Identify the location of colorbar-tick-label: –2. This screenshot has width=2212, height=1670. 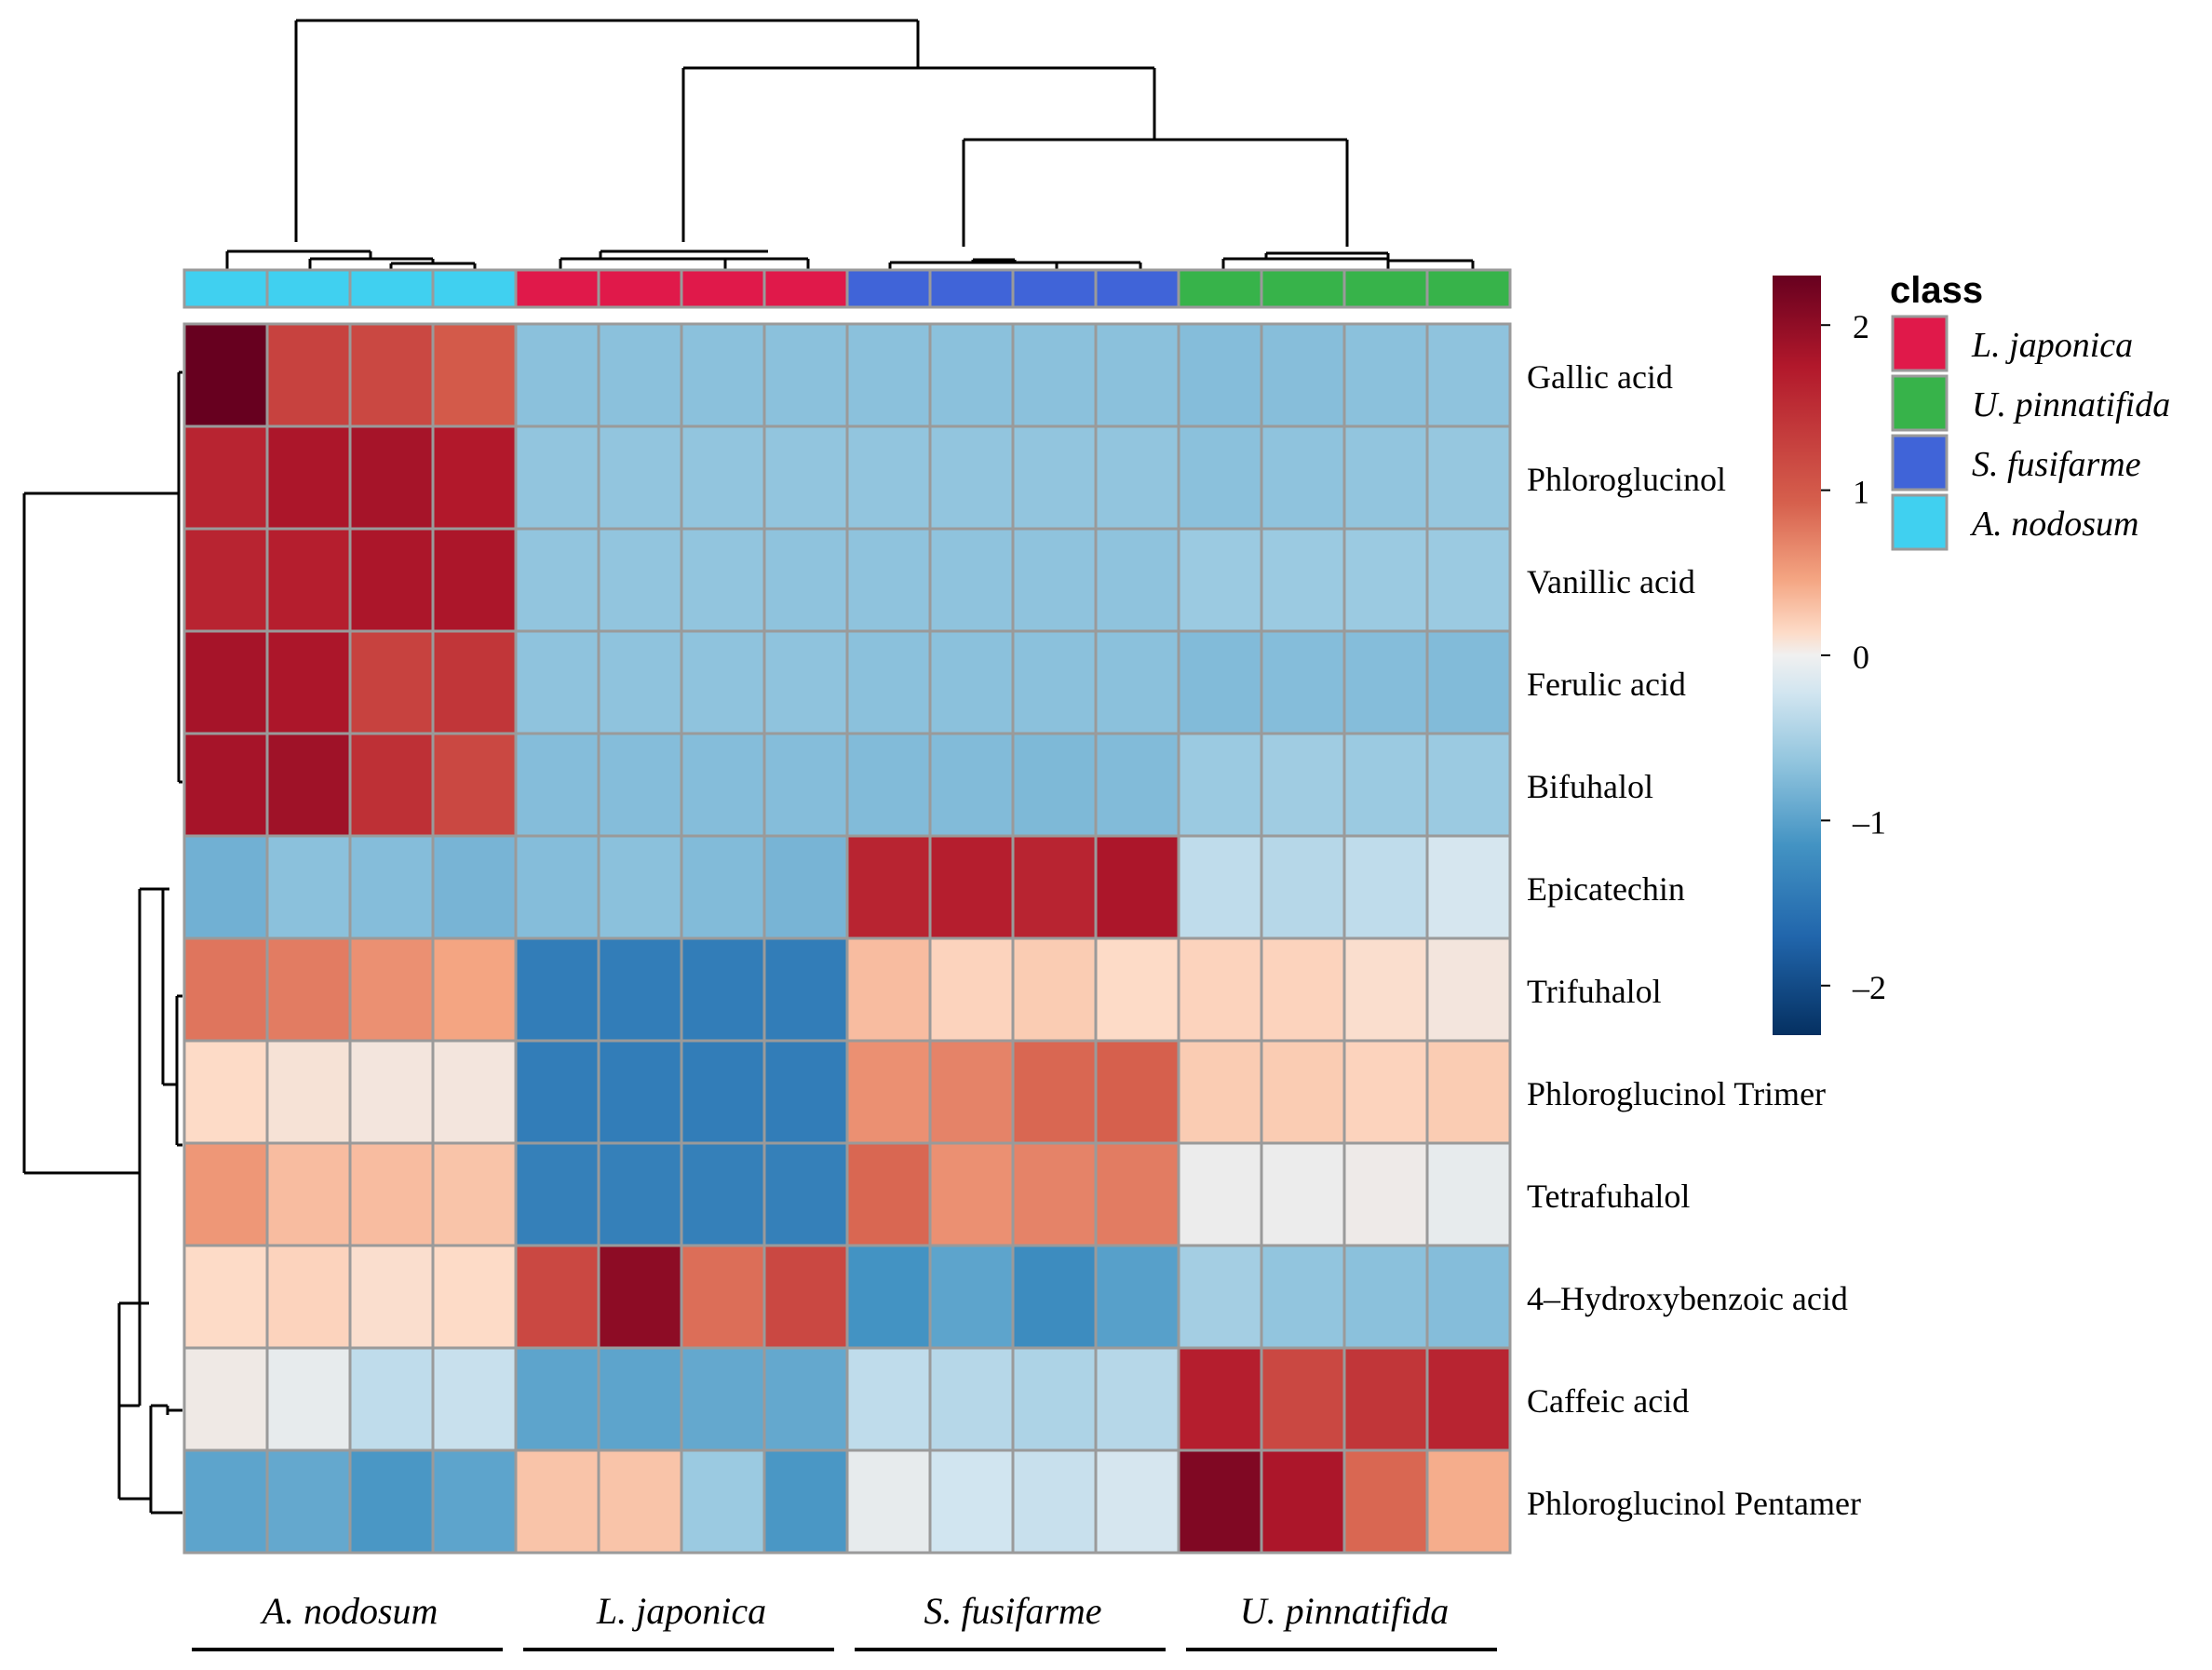
(1869, 987).